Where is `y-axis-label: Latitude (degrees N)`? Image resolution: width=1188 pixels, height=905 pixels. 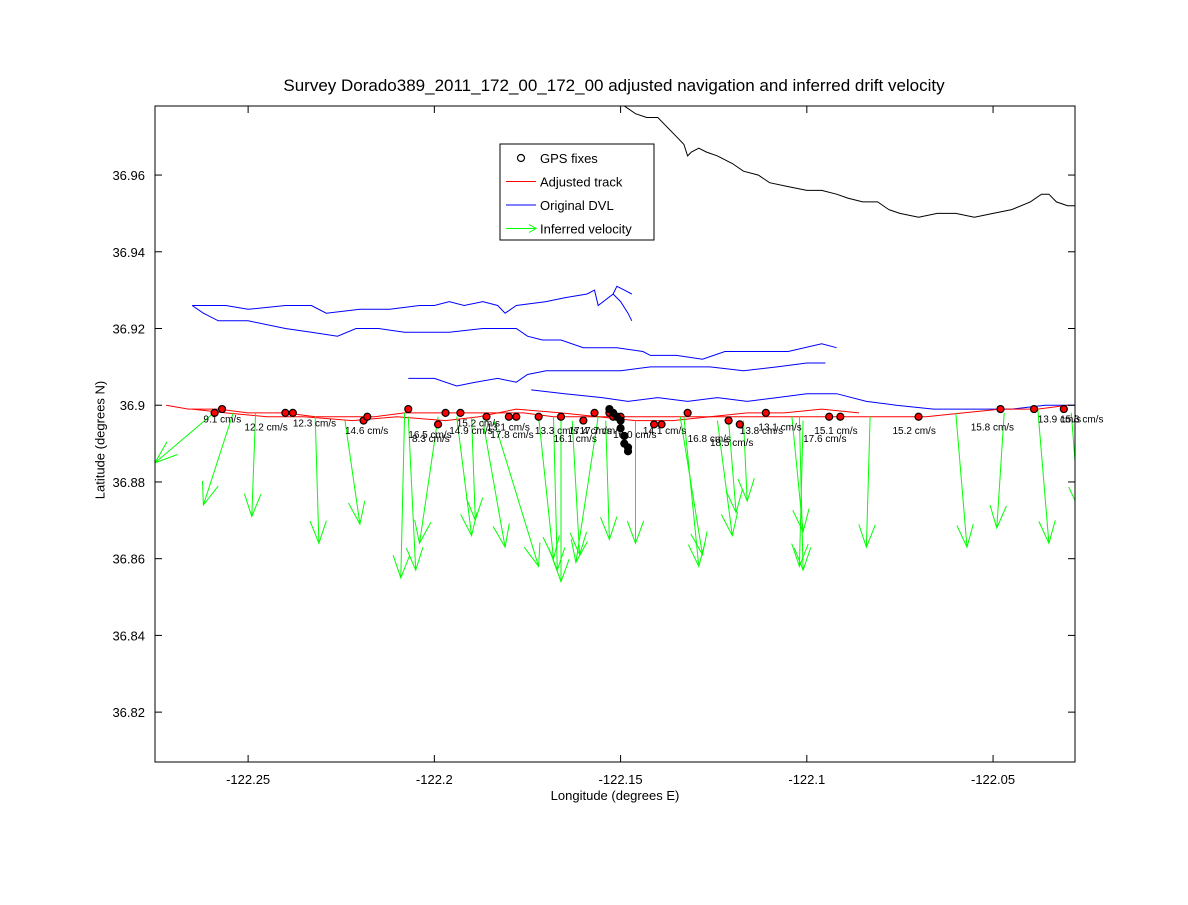 y-axis-label: Latitude (degrees N) is located at coordinates (100, 440).